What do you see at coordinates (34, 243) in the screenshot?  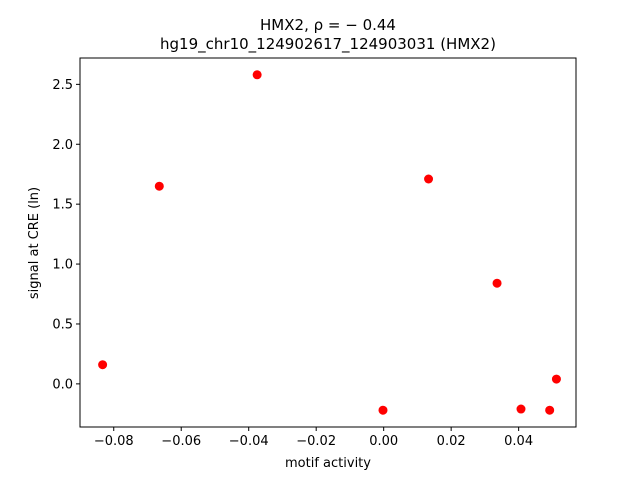 I see `y-axis-label: signal at CRE (ln)` at bounding box center [34, 243].